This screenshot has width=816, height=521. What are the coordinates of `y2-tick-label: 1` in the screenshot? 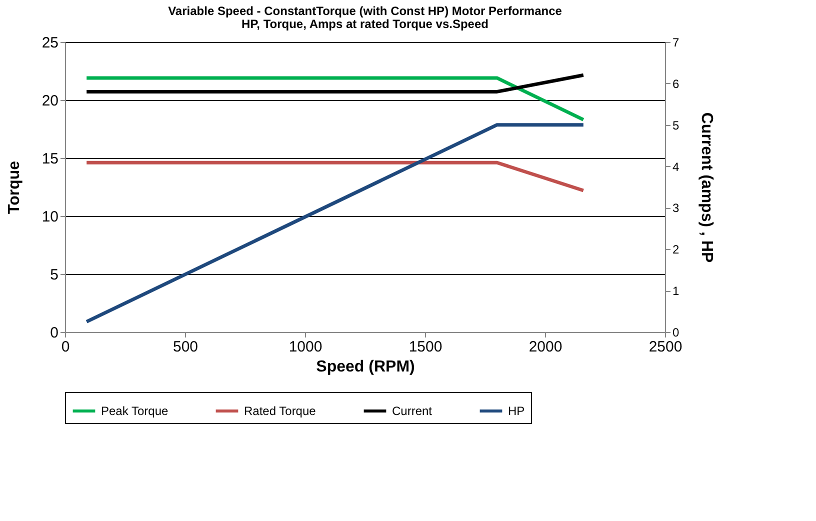 It's located at (676, 291).